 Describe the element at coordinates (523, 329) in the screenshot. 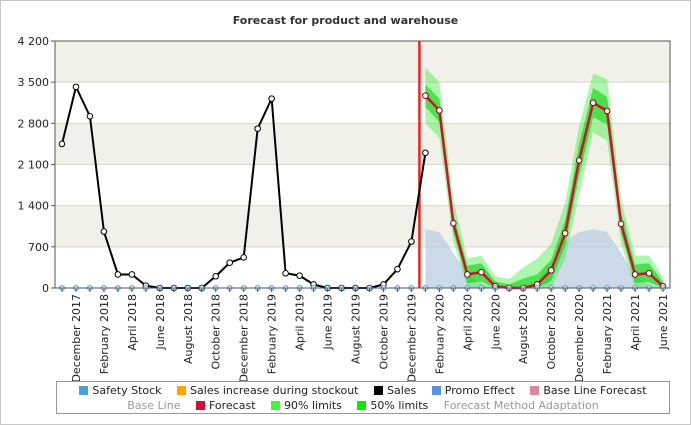

I see `x-tick-label: August 2020` at that location.